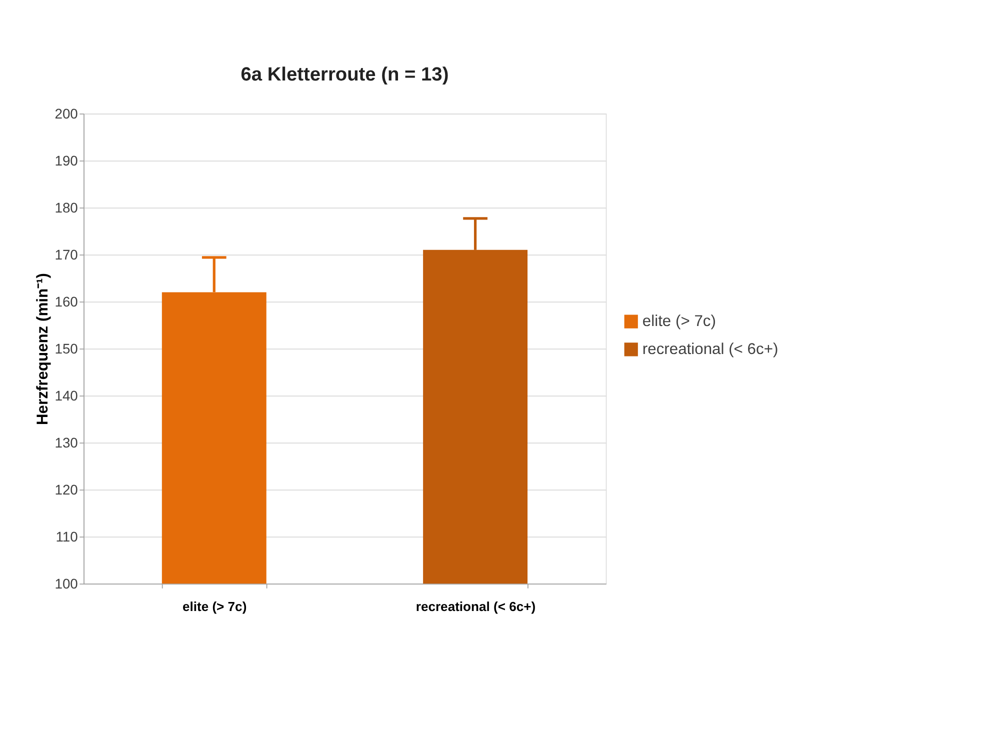  What do you see at coordinates (679, 321) in the screenshot?
I see `legend-label: elite (> 7c)` at bounding box center [679, 321].